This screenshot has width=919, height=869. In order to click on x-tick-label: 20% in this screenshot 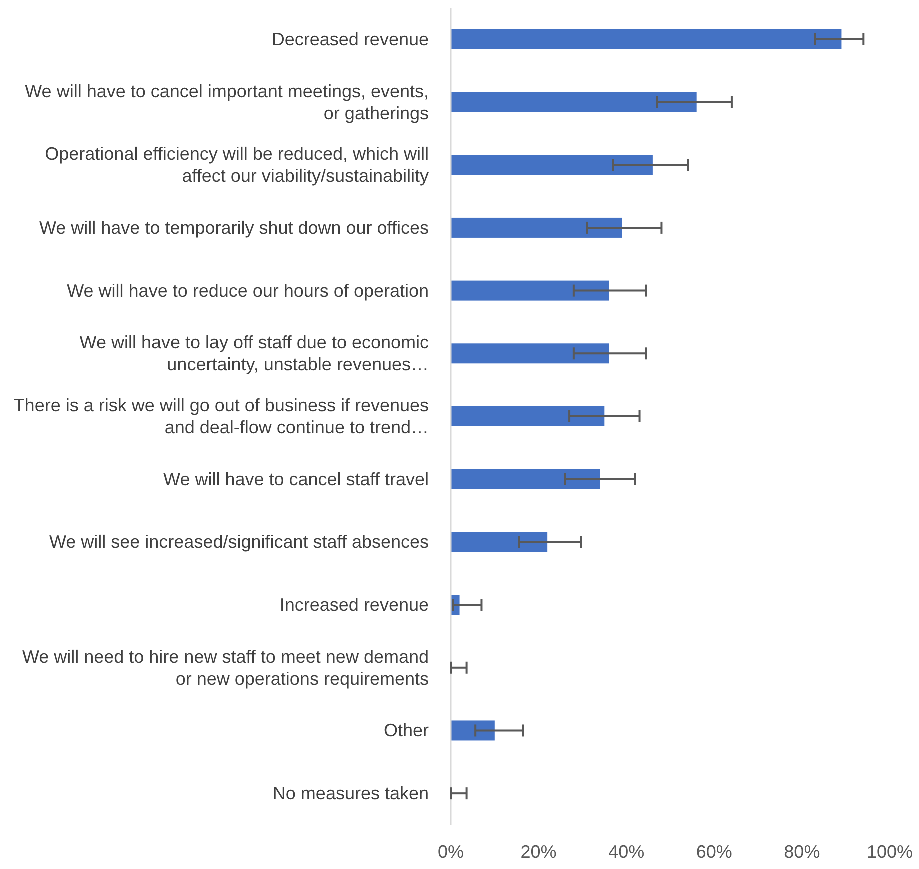, I will do `click(538, 852)`.